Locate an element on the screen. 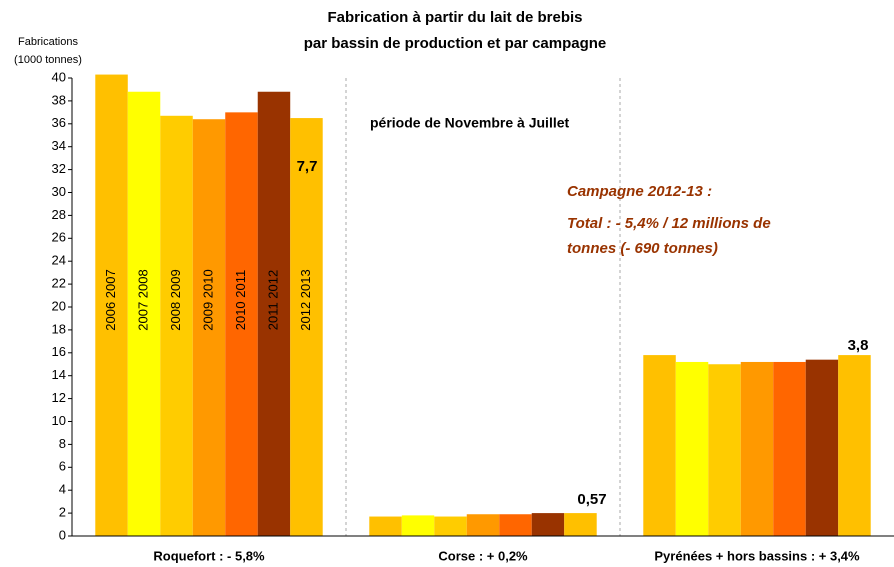 The image size is (894, 567). annotation: 3,8 is located at coordinates (858, 345).